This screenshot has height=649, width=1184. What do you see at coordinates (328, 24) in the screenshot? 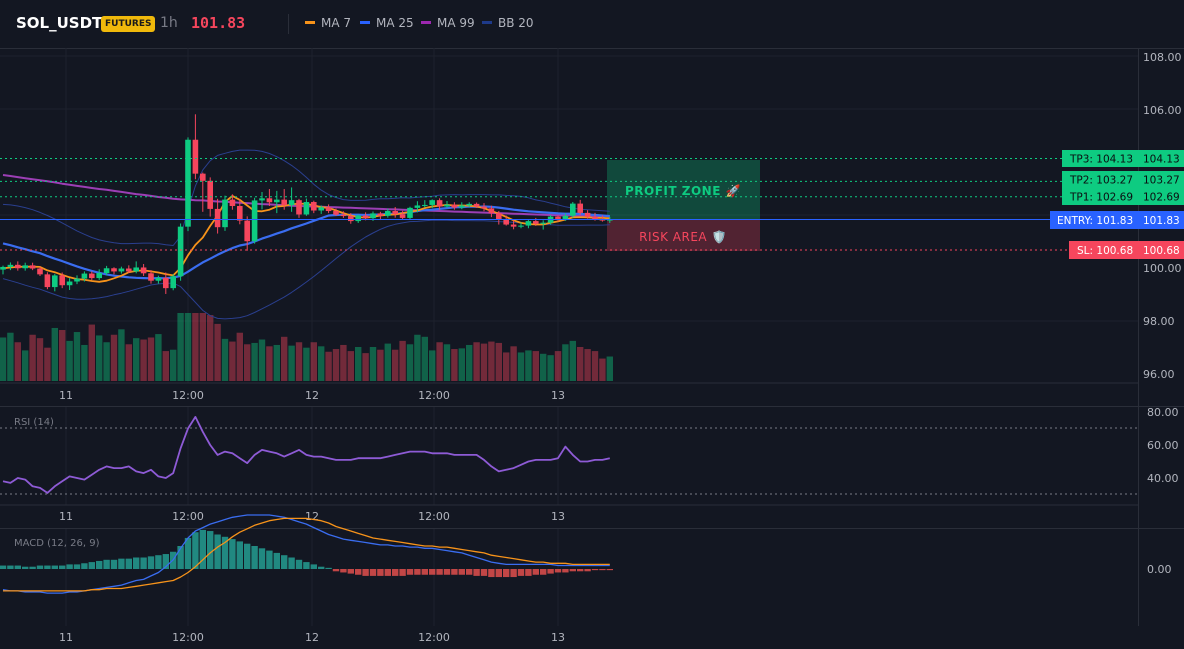
I see `legend-ma7: MA 7` at bounding box center [328, 24].